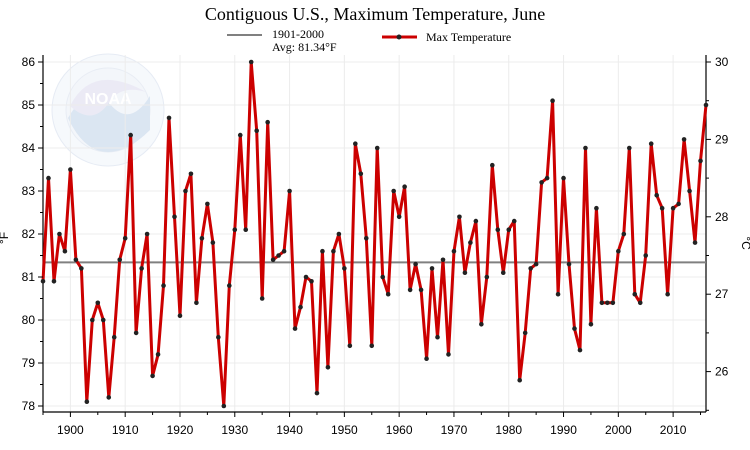  I want to click on y2-tick-label: 27, so click(722, 294).